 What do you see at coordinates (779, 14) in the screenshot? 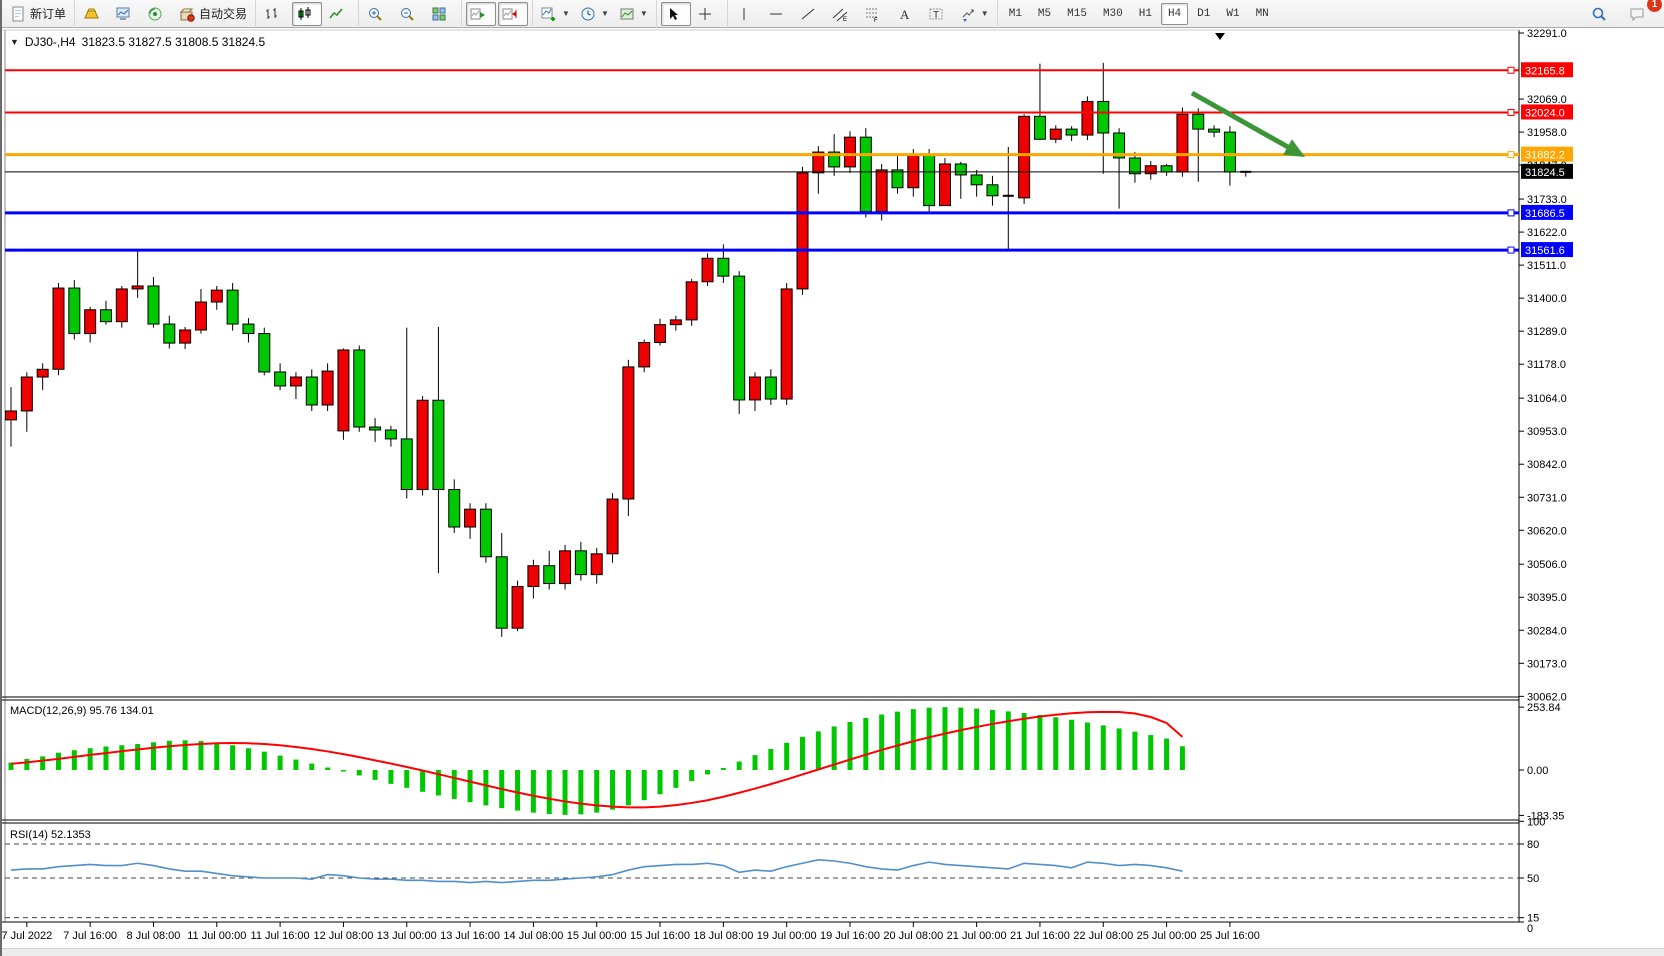
I see `horizontal-line-button` at bounding box center [779, 14].